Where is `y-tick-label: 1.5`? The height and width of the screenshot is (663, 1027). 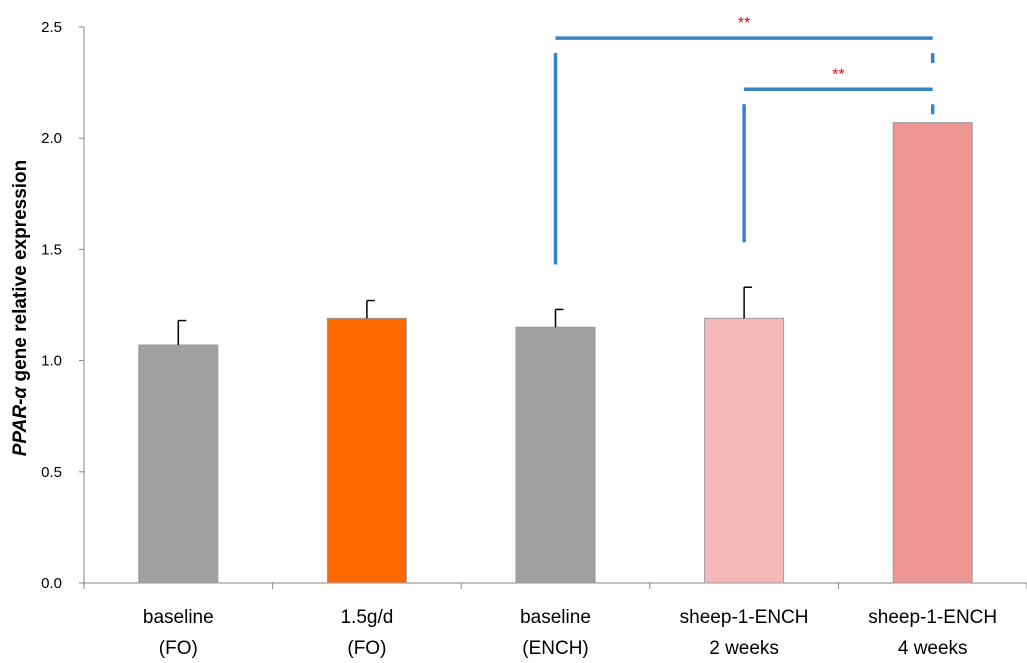
y-tick-label: 1.5 is located at coordinates (51, 249).